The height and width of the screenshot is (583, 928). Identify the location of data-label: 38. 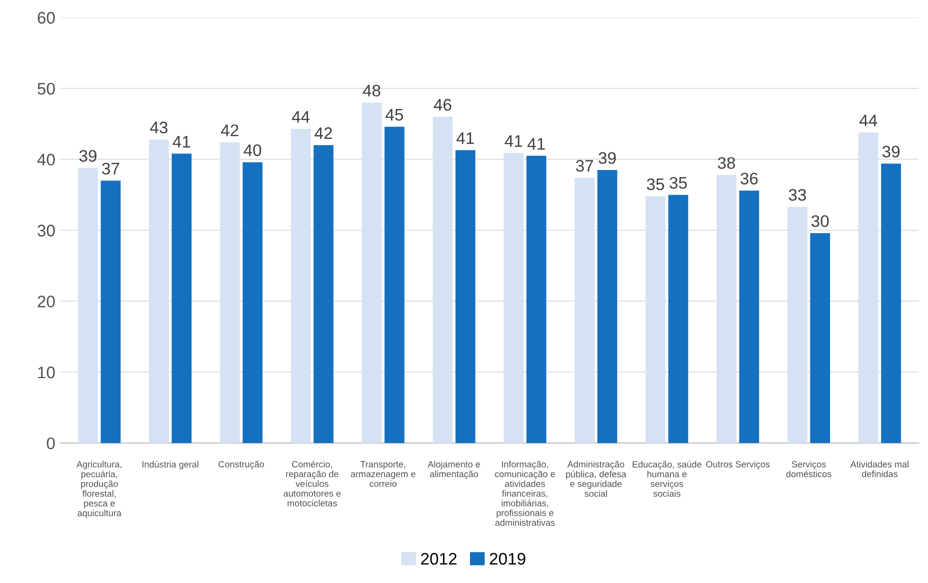
(727, 163).